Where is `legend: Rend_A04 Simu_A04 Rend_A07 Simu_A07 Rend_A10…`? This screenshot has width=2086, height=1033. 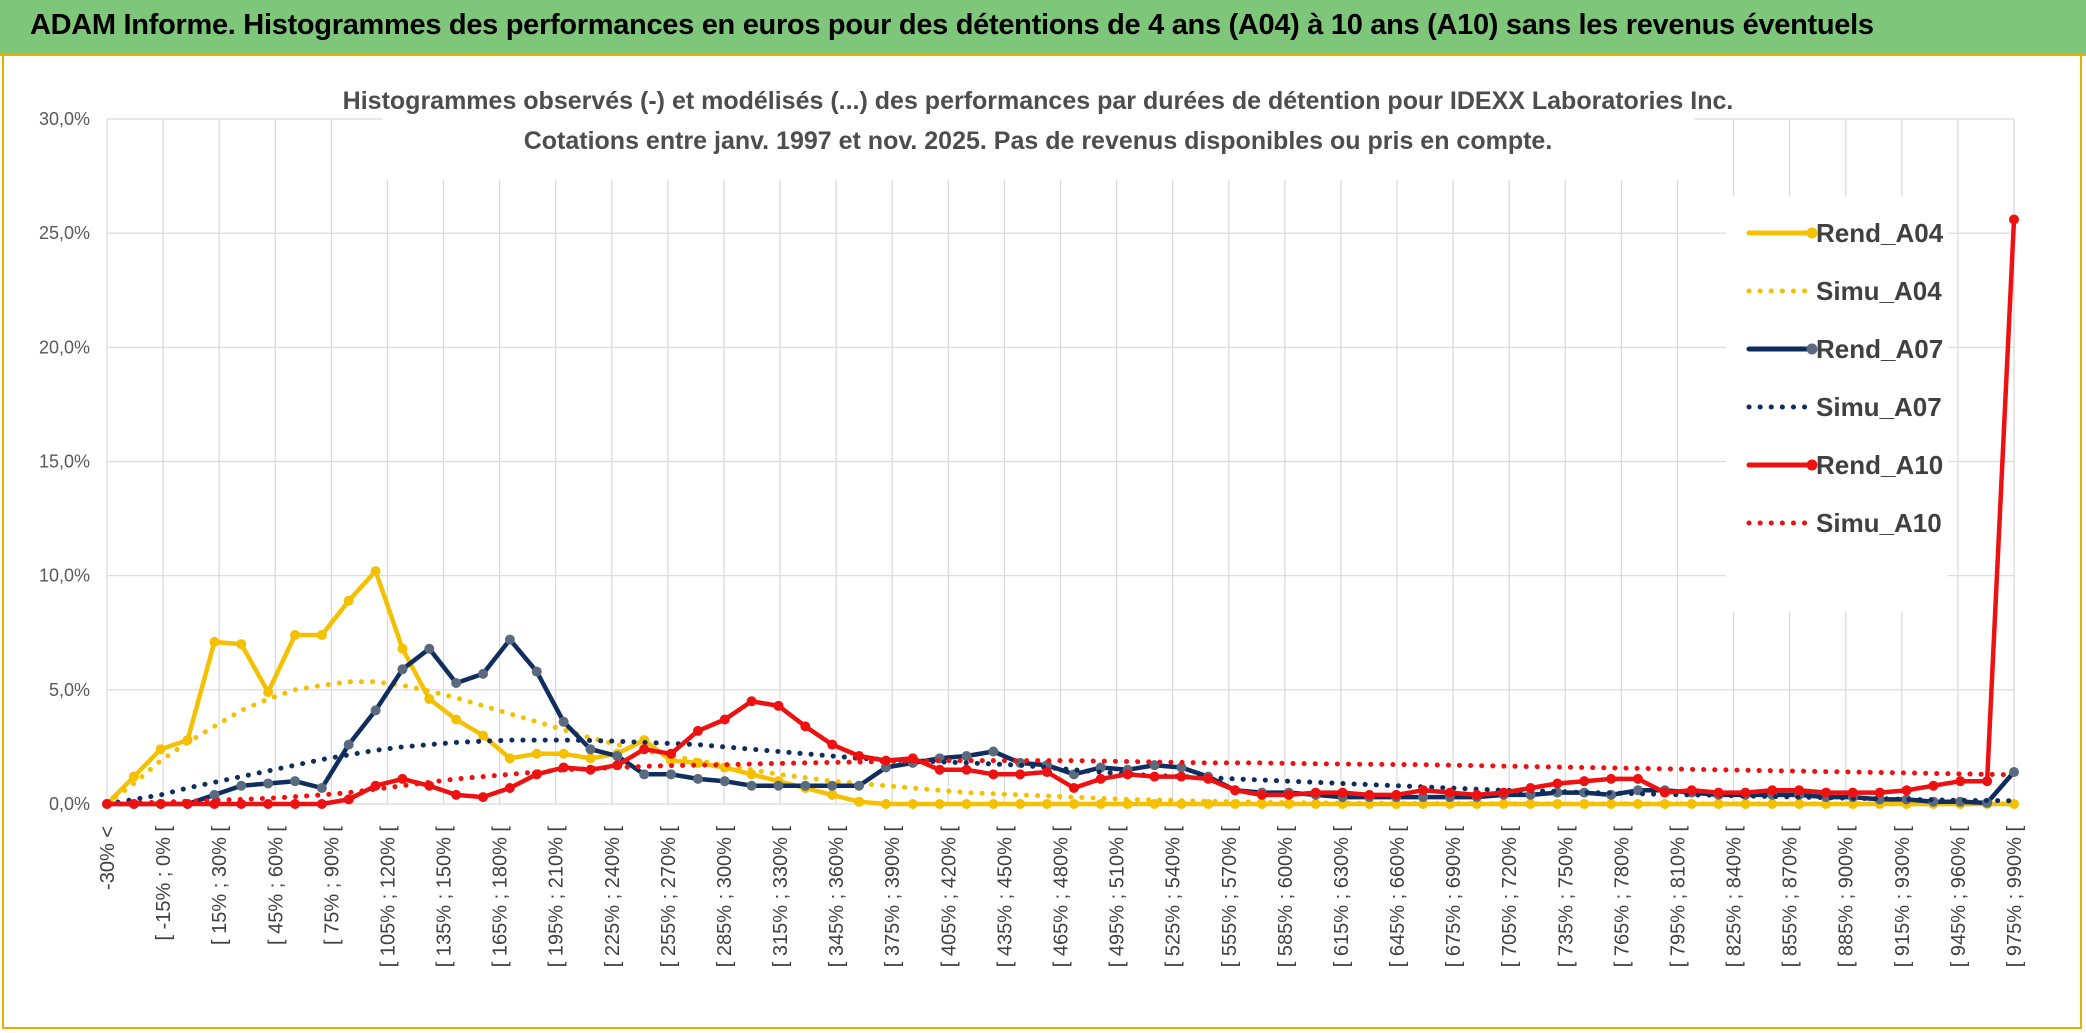
legend: Rend_A04 Simu_A04 Rend_A07 Simu_A07 Rend_A10… is located at coordinates (1845, 378).